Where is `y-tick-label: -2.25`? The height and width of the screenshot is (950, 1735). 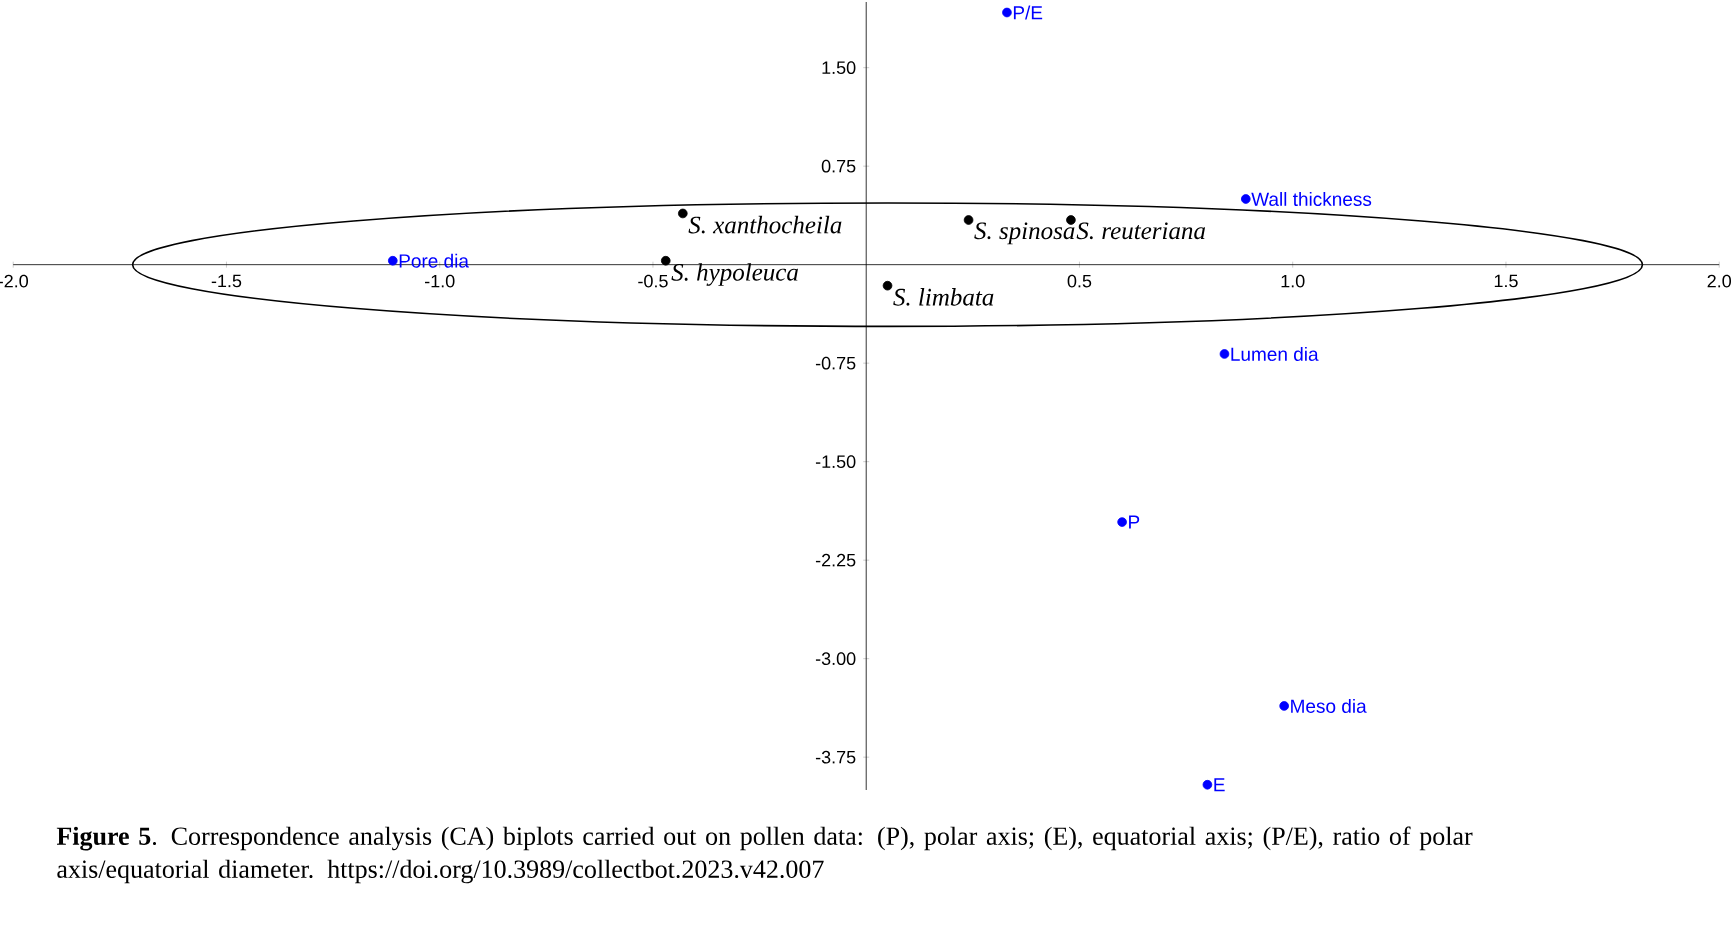
y-tick-label: -2.25 is located at coordinates (835, 560).